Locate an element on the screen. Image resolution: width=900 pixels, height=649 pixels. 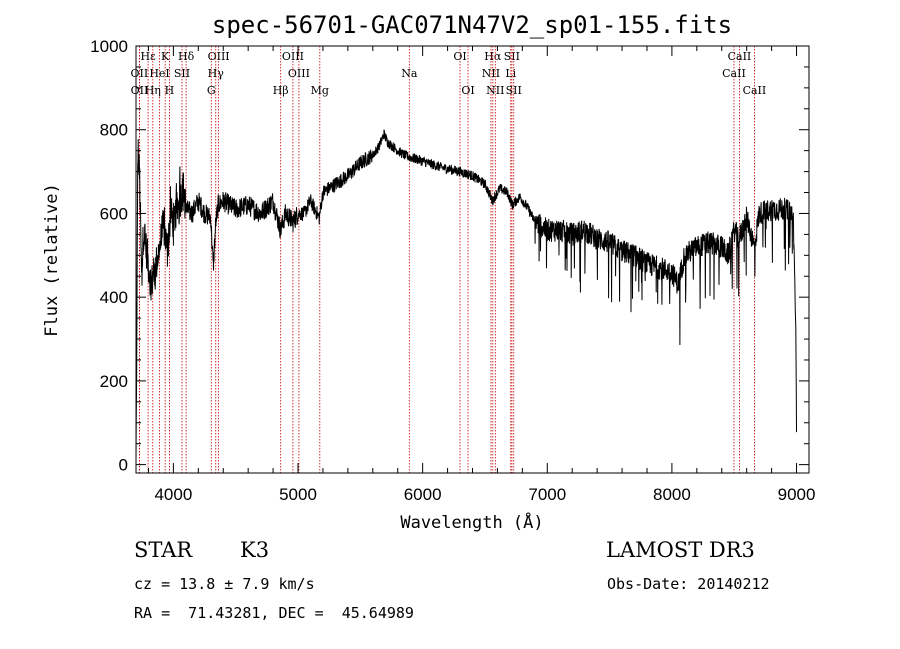
spectral-line-label: Hε is located at coordinates (148, 56).